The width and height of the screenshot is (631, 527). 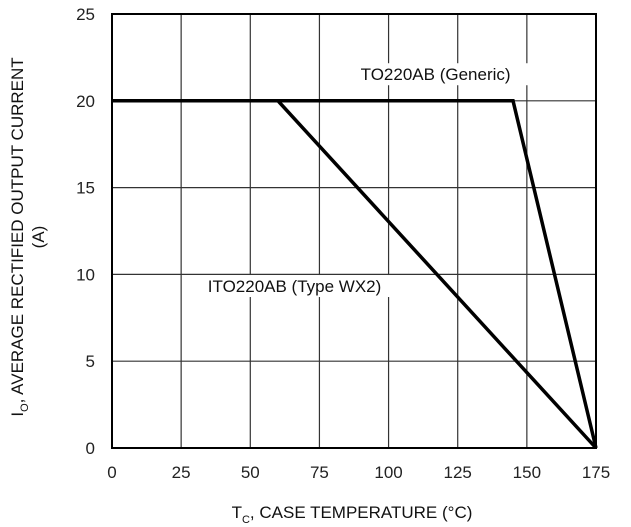 I want to click on y-tick-label: 20, so click(x=85, y=101).